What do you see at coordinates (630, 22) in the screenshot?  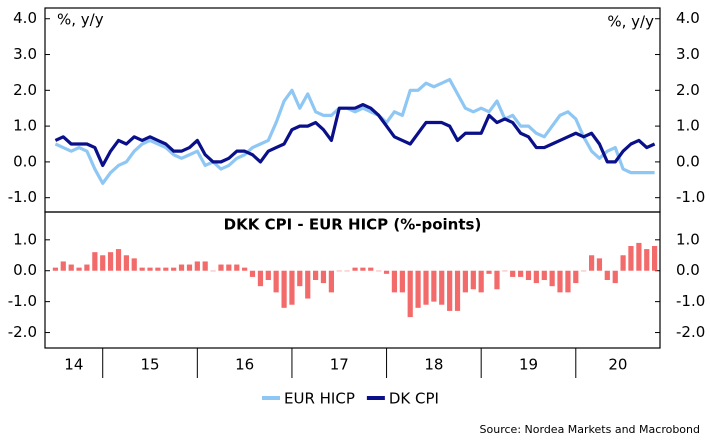 I see `y2-axis-label: %, y/y` at bounding box center [630, 22].